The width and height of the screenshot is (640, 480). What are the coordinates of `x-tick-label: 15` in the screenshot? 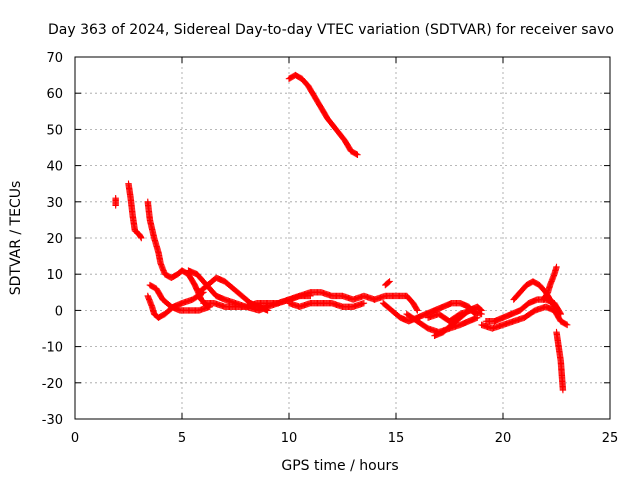 It's located at (396, 438).